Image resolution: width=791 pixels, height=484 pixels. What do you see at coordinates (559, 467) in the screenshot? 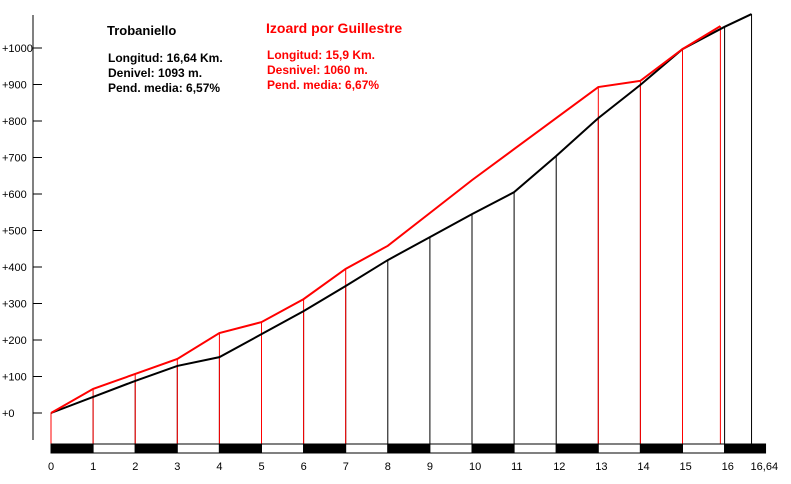
I see `x-tick-label: 12` at bounding box center [559, 467].